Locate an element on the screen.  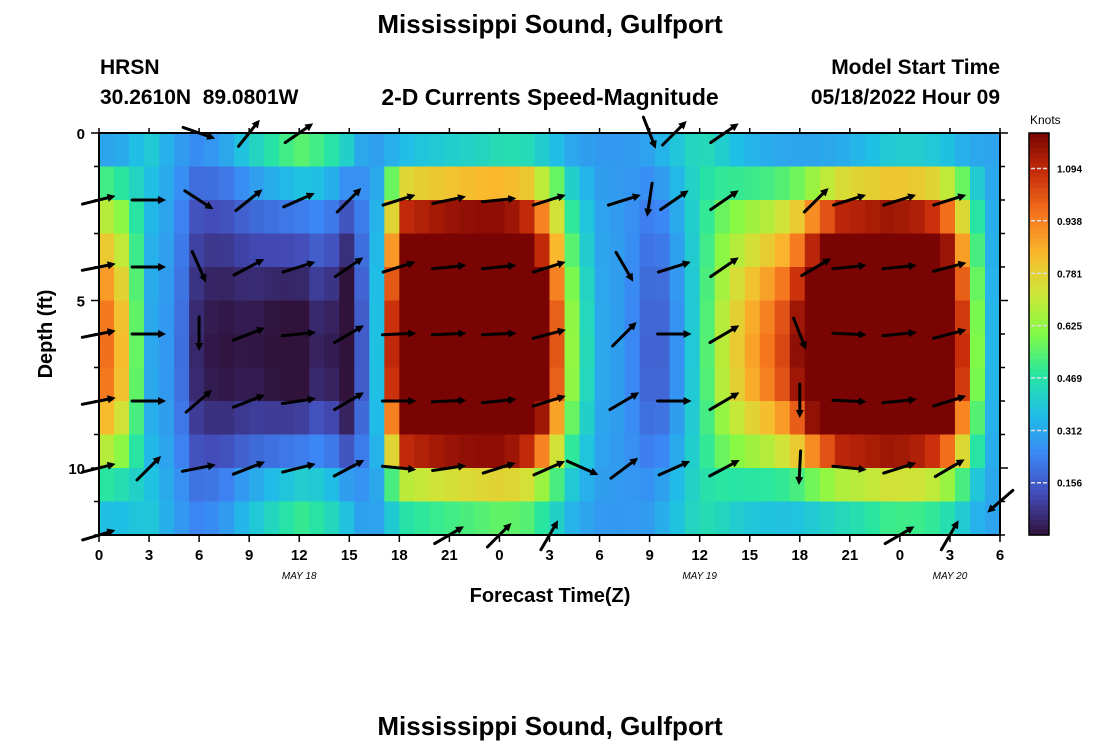
date-label: MAY 18 is located at coordinates (299, 576).